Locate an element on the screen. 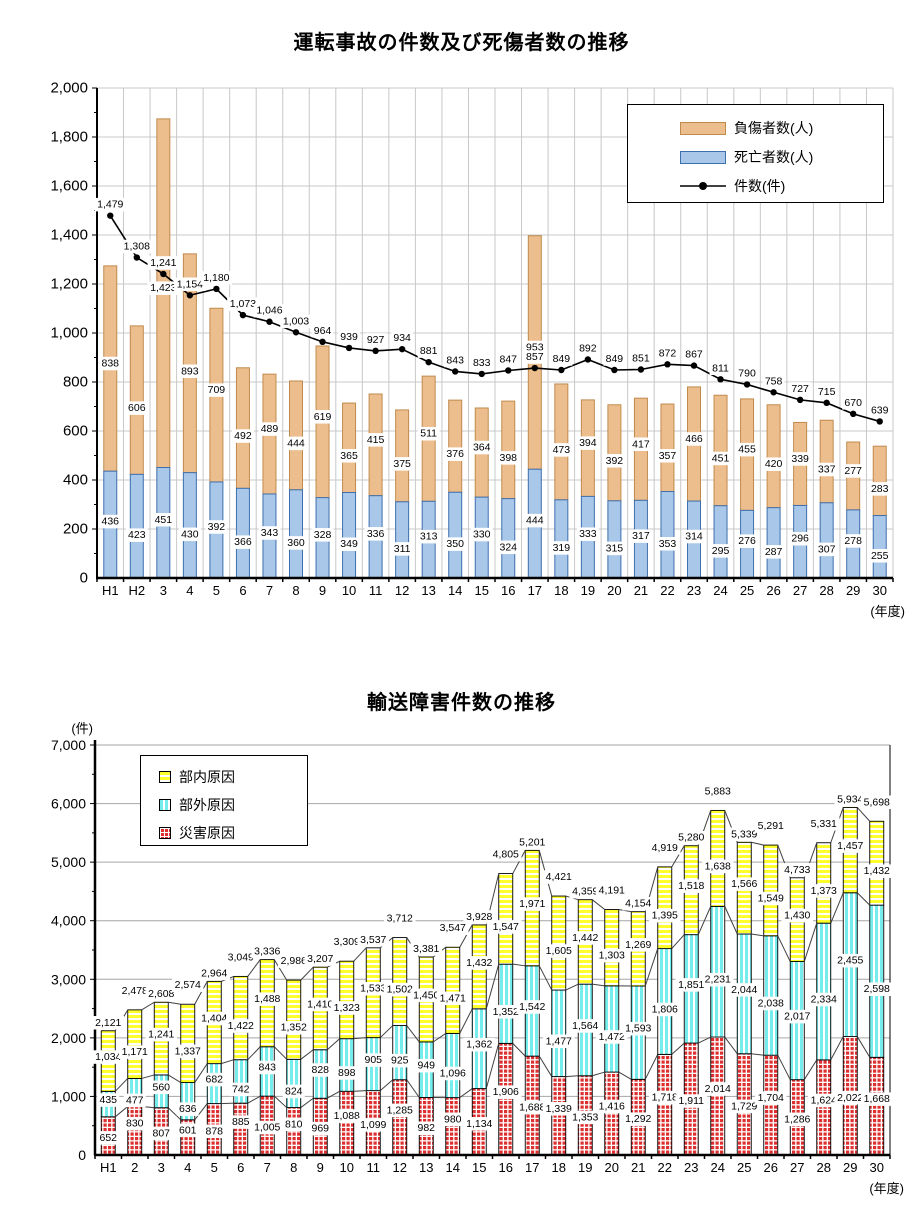 The image size is (923, 1224). external-bar is located at coordinates (400, 1053).